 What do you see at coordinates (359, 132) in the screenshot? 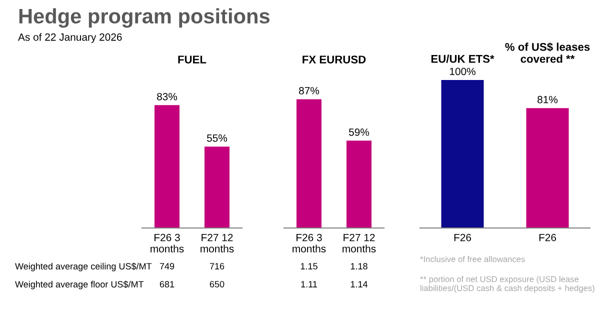
I see `data-label: 59%` at bounding box center [359, 132].